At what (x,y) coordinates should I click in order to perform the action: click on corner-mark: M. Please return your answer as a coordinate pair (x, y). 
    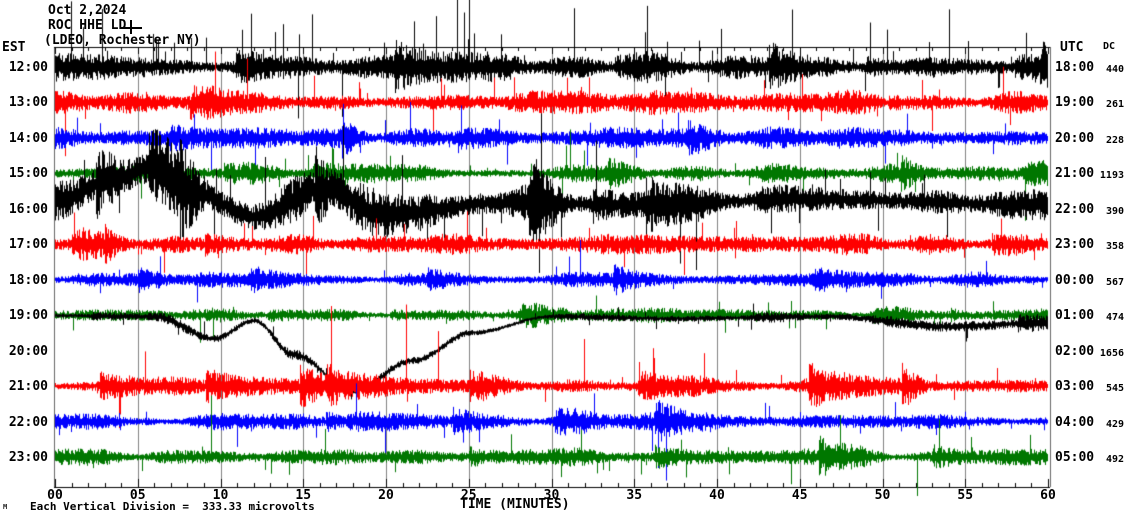
    Looking at the image, I should click on (5, 507).